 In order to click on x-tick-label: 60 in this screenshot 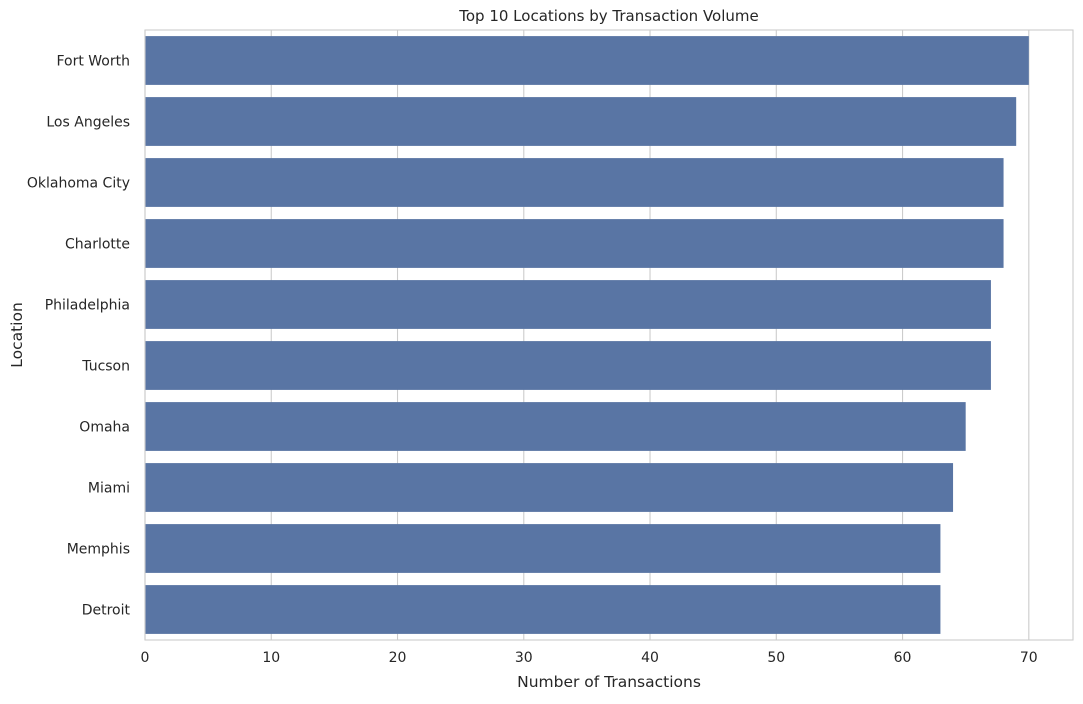, I will do `click(903, 658)`.